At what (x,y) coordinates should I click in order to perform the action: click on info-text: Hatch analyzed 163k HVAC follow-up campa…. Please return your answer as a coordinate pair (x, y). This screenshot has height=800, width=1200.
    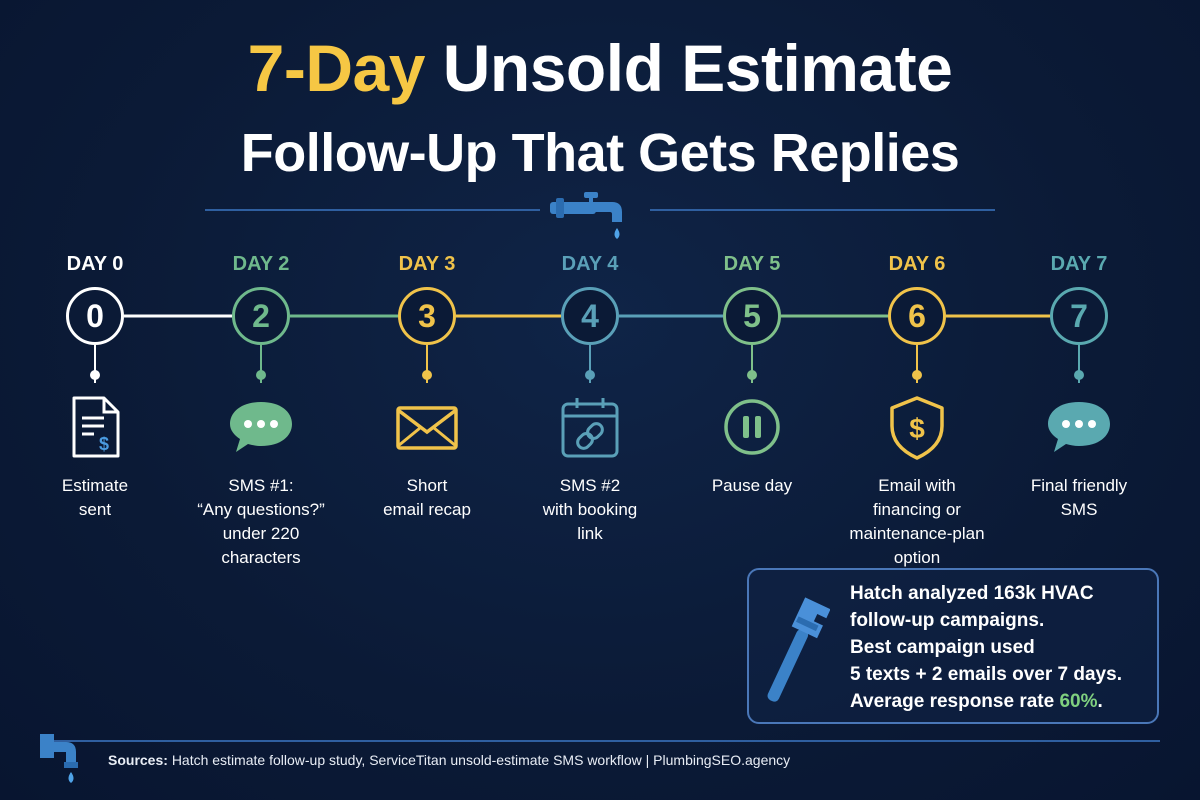
    Looking at the image, I should click on (1000, 647).